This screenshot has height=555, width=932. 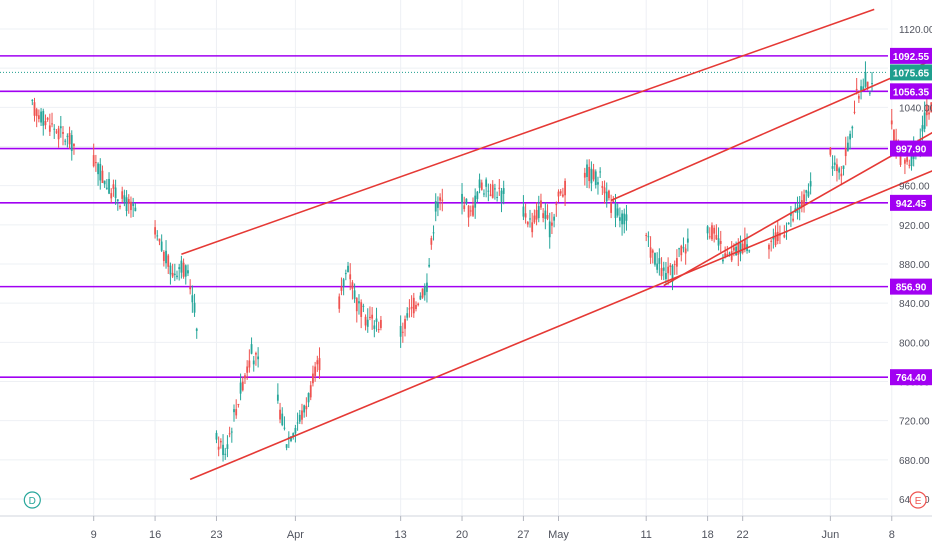 What do you see at coordinates (94, 535) in the screenshot?
I see `x-tick-label: 9` at bounding box center [94, 535].